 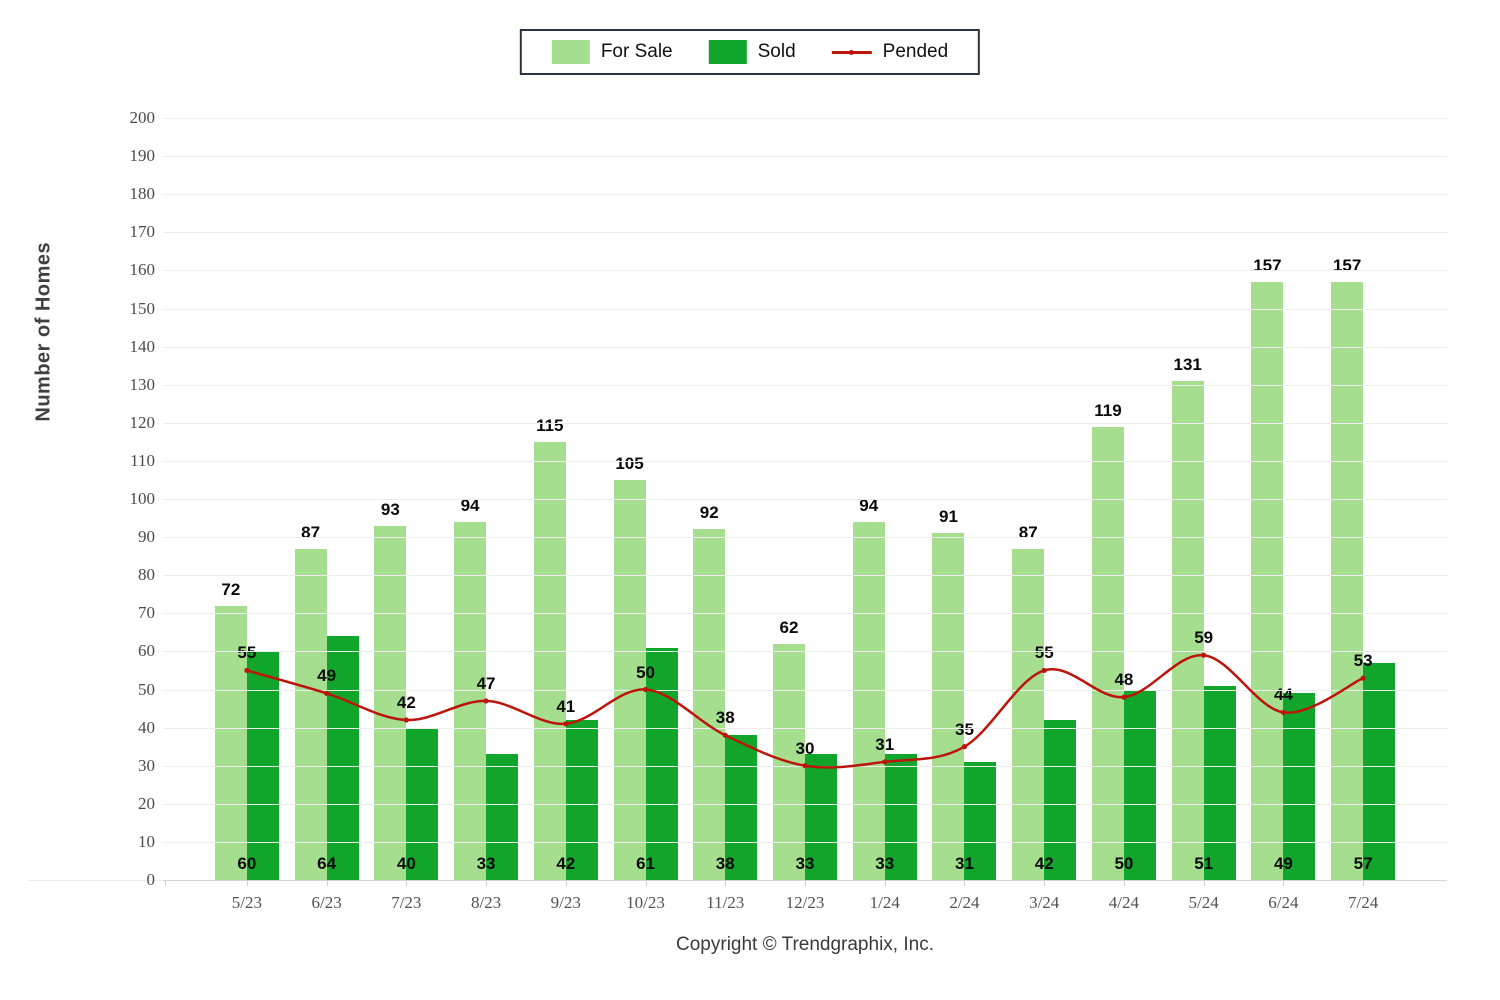 I want to click on pended-value-label: 55, so click(x=1044, y=653).